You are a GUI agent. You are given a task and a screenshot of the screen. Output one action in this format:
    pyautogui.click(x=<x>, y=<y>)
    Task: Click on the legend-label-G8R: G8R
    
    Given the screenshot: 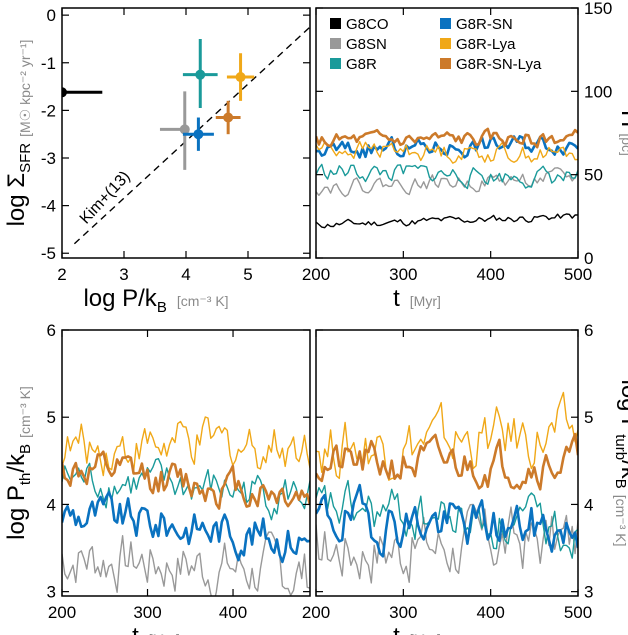 What is the action you would take?
    pyautogui.click(x=361, y=64)
    